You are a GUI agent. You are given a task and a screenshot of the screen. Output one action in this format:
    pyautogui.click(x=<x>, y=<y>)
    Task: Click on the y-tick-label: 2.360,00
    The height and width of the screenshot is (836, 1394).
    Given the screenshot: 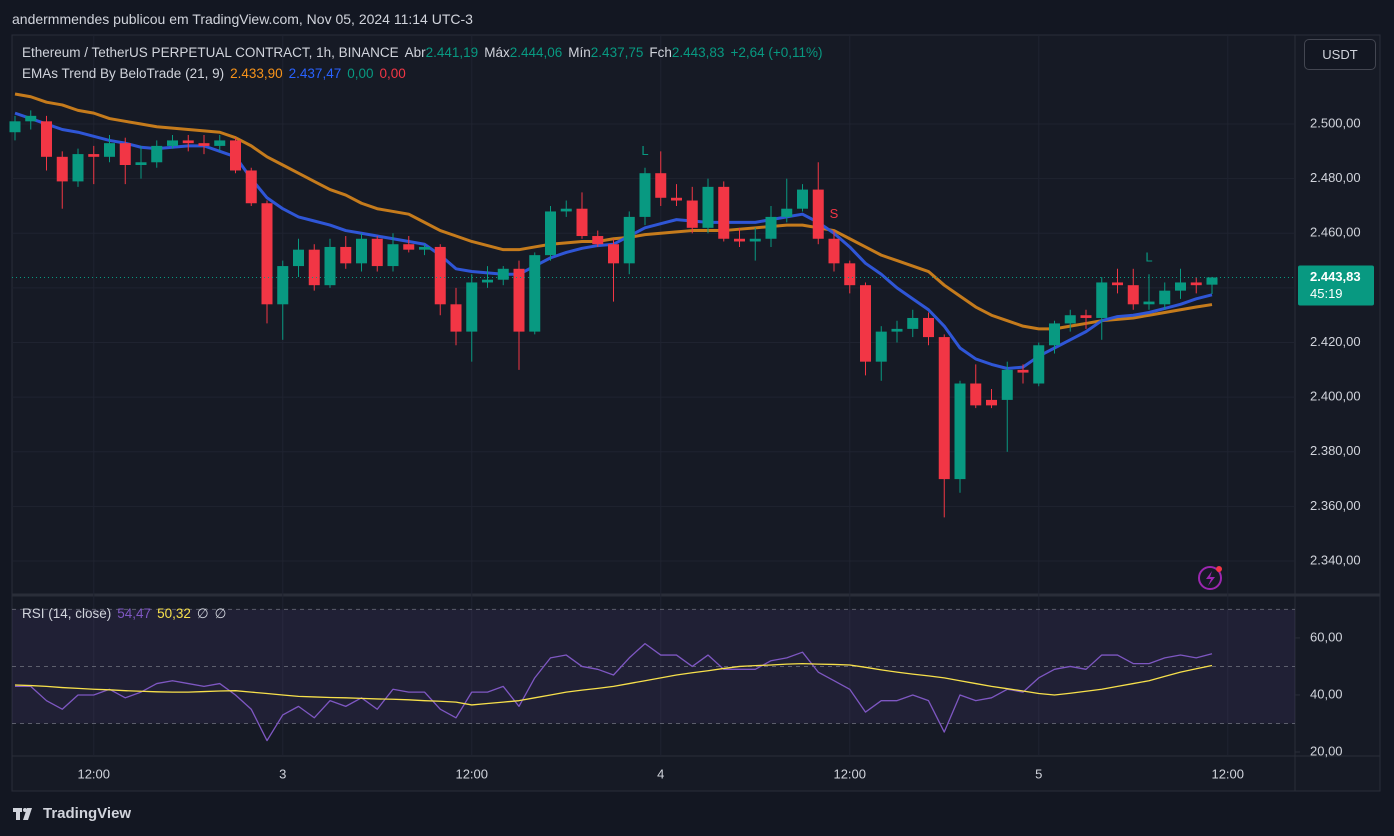 What is the action you would take?
    pyautogui.click(x=1335, y=505)
    